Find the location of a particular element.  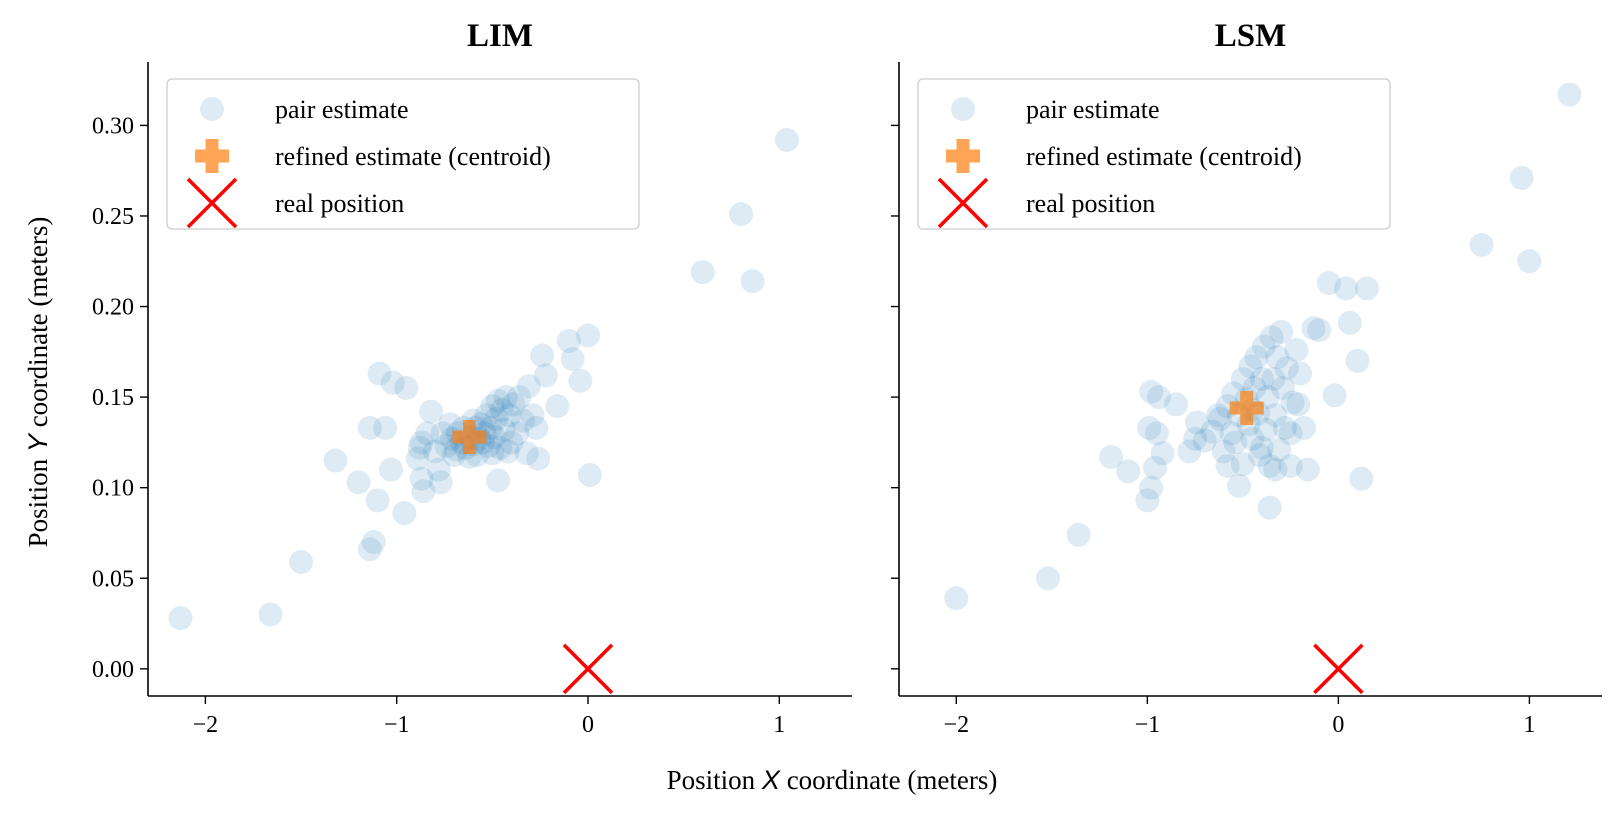

legend-circle-icon is located at coordinates (212, 109).